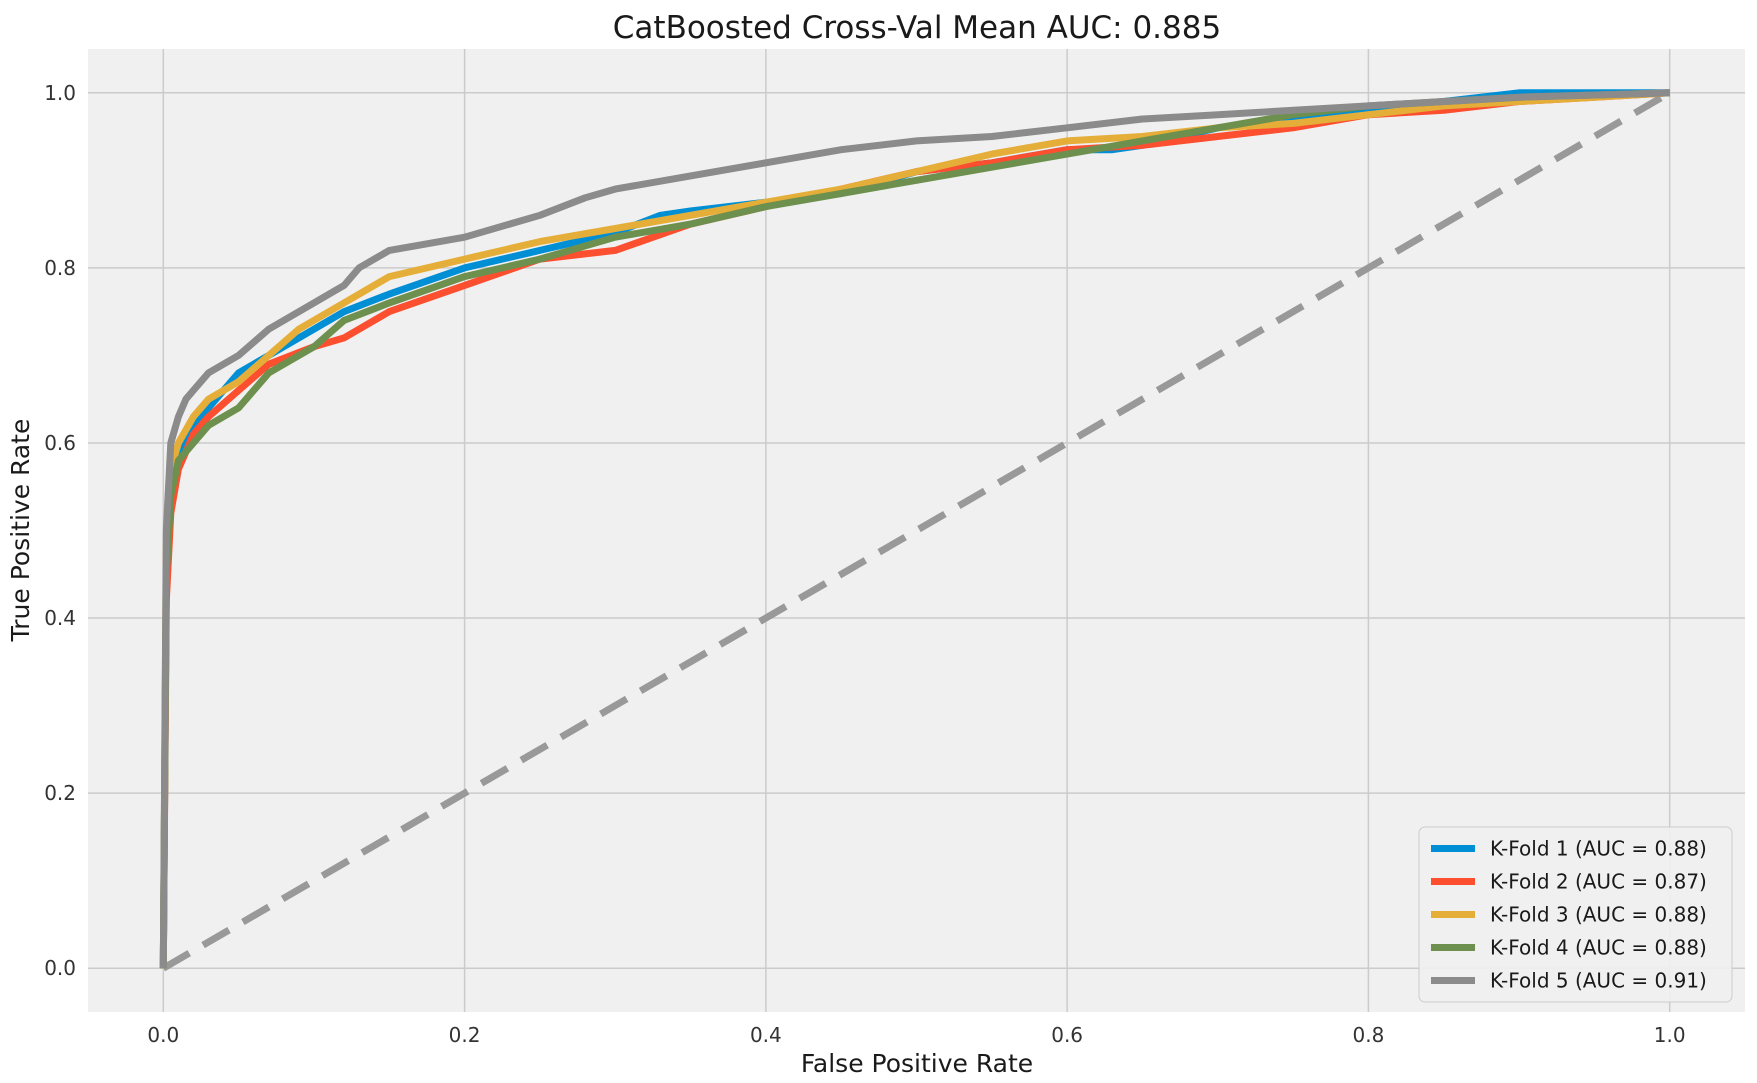 The height and width of the screenshot is (1083, 1757). I want to click on legend-label-fold-5: K-Fold 5 (AUC = 0.91), so click(1598, 981).